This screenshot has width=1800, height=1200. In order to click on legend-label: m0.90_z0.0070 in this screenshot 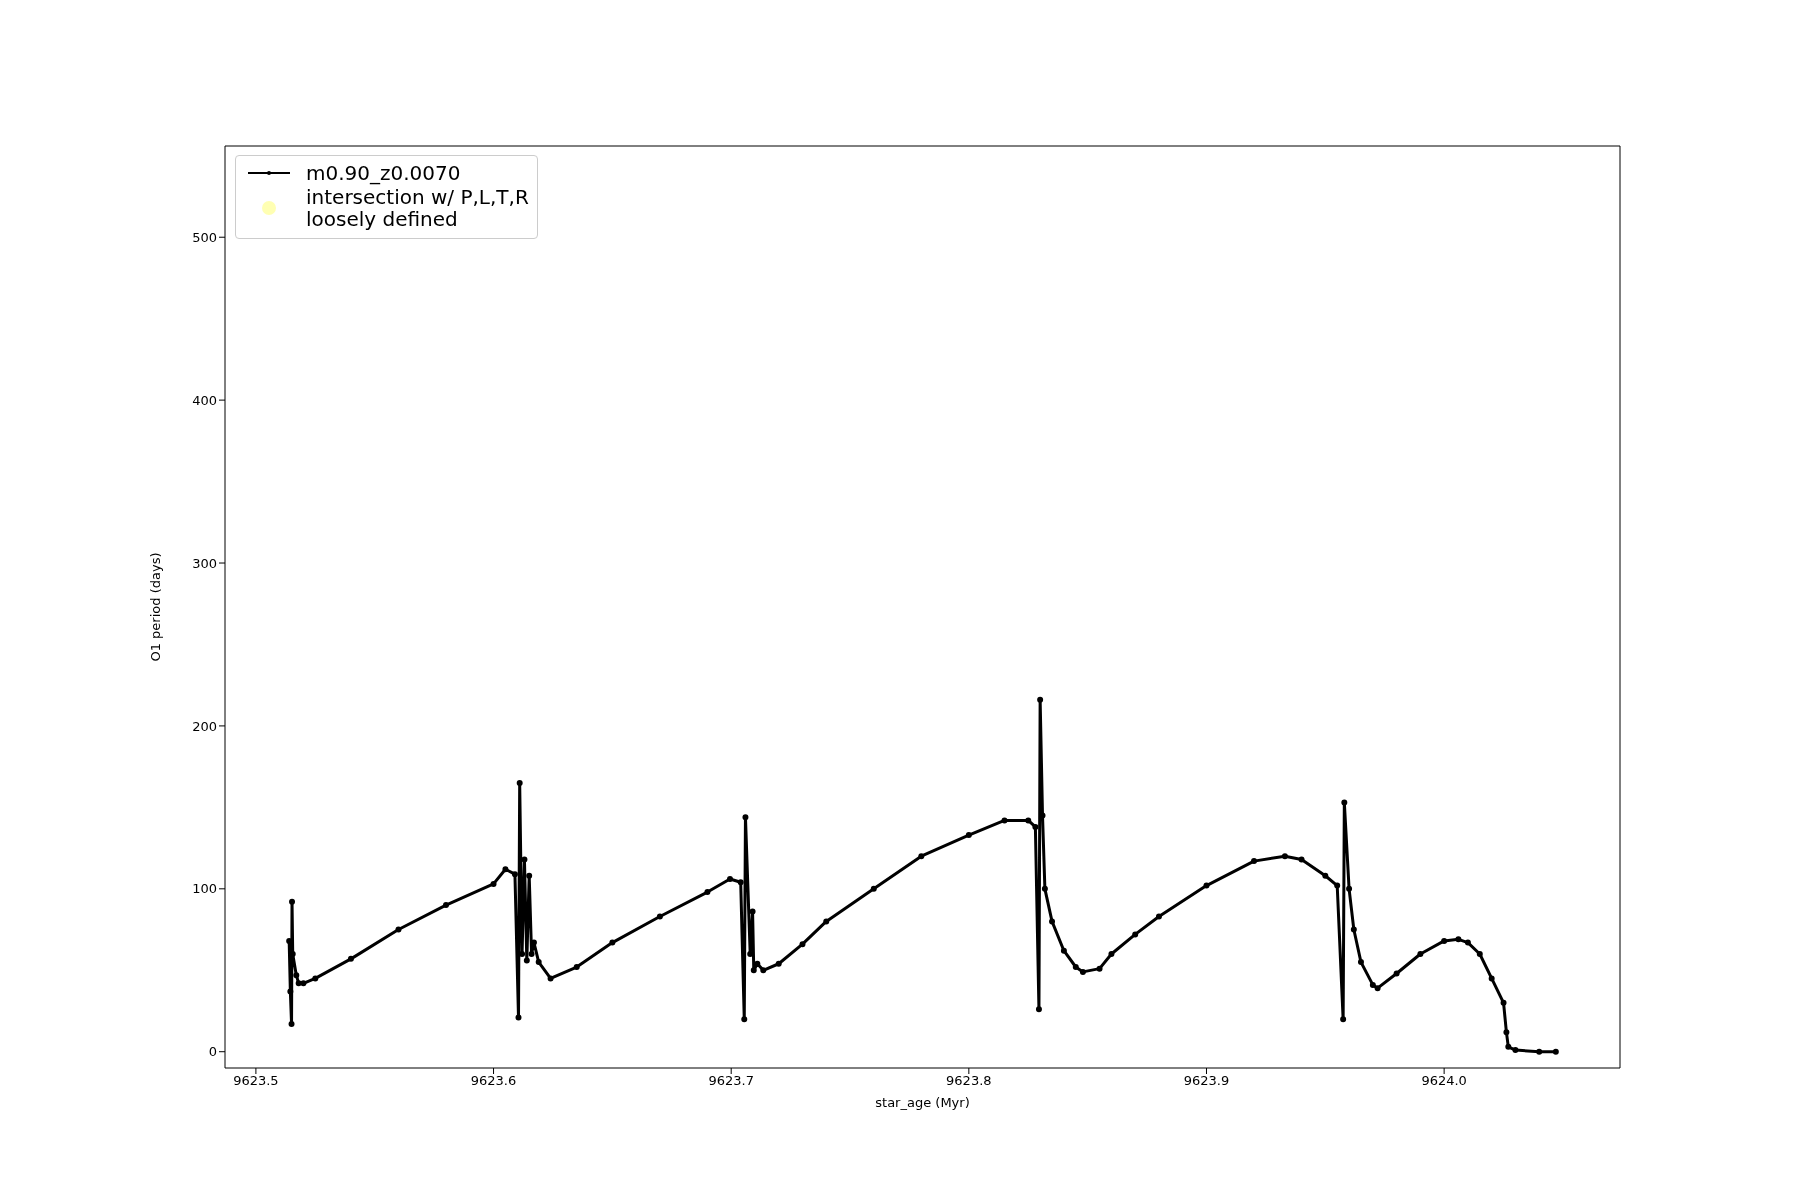, I will do `click(383, 173)`.